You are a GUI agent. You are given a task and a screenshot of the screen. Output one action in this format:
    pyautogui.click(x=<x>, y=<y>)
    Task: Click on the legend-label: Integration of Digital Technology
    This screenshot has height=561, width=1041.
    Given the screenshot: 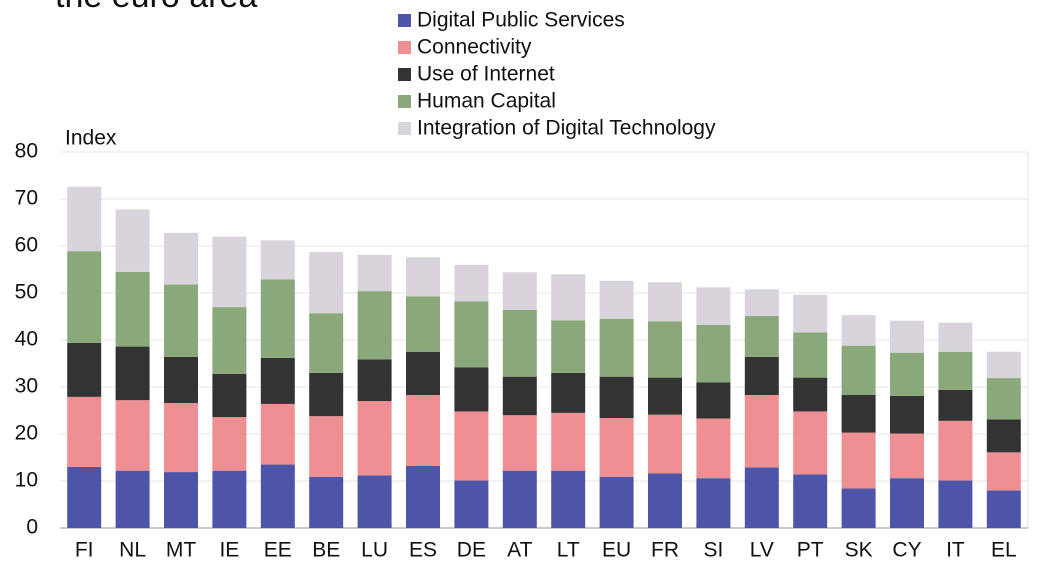 What is the action you would take?
    pyautogui.click(x=566, y=128)
    